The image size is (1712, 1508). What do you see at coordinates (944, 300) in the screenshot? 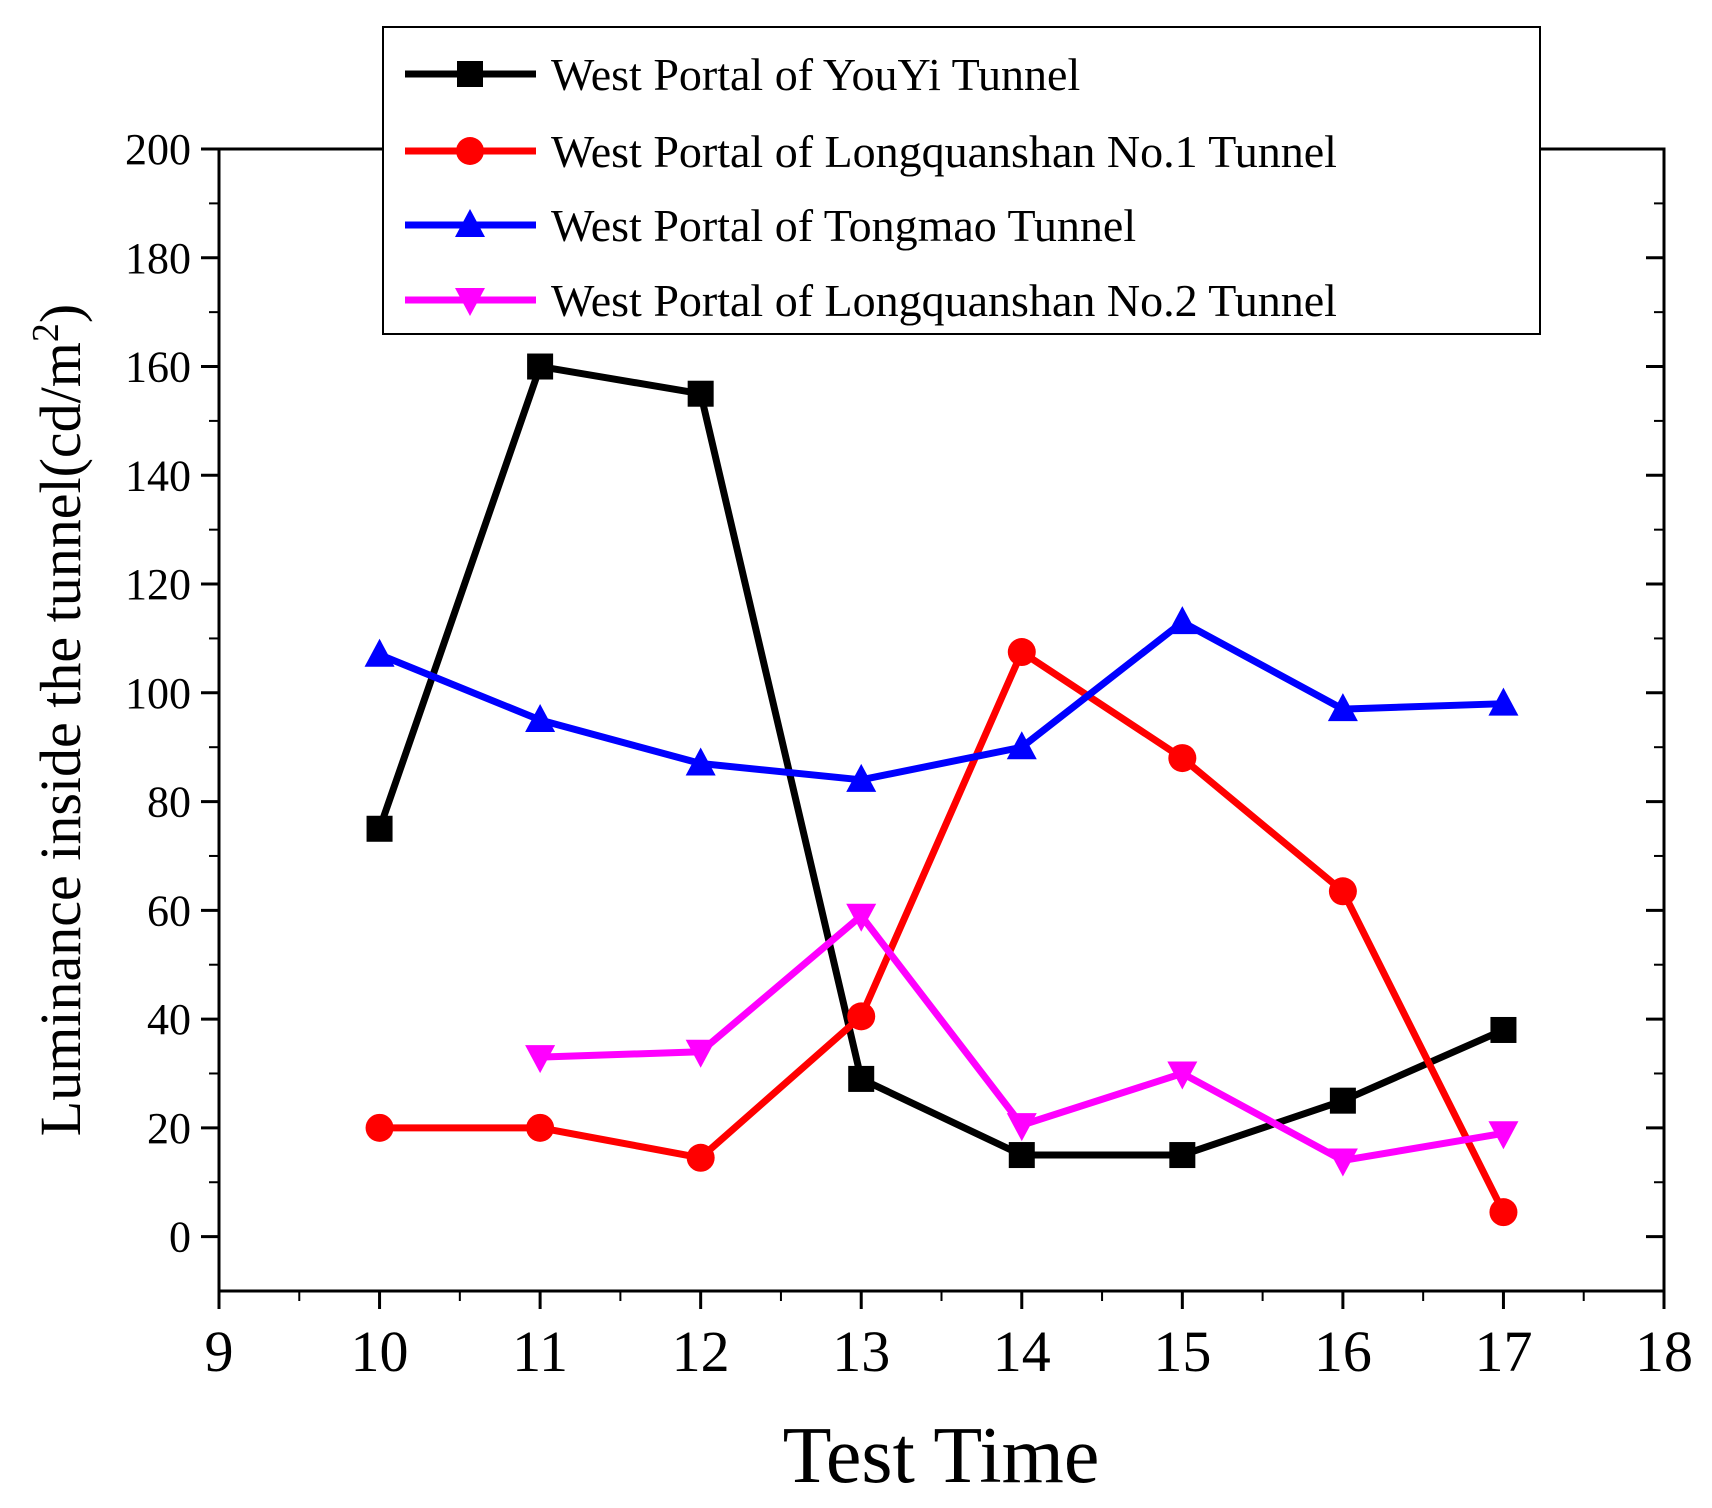
I see `legend-label: West Portal of Longquanshan No.2 Tunnel` at bounding box center [944, 300].